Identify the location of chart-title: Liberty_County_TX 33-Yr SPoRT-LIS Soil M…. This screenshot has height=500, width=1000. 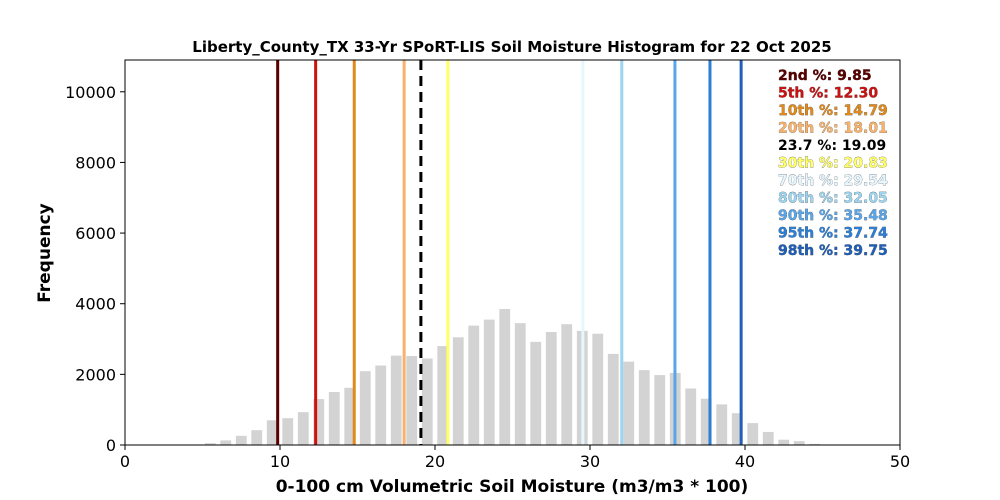
(511, 47).